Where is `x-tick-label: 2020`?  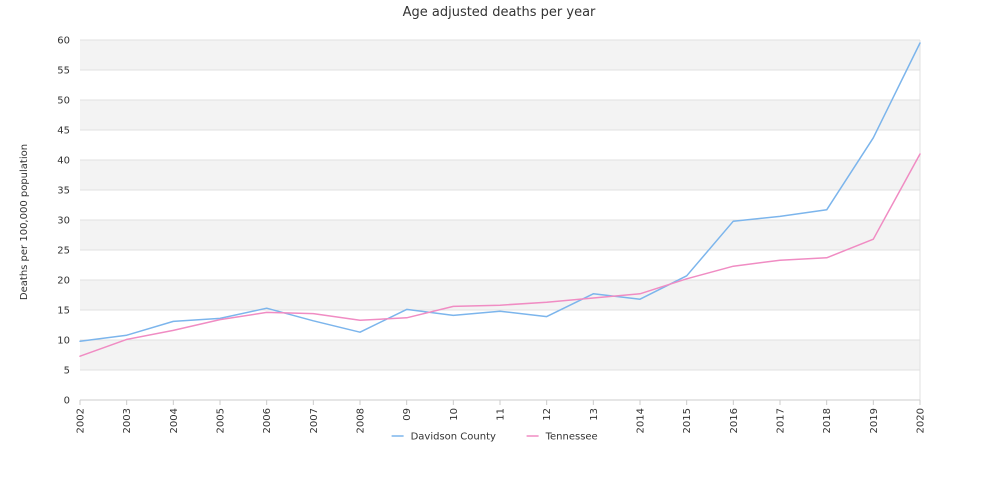
x-tick-label: 2020 is located at coordinates (921, 420).